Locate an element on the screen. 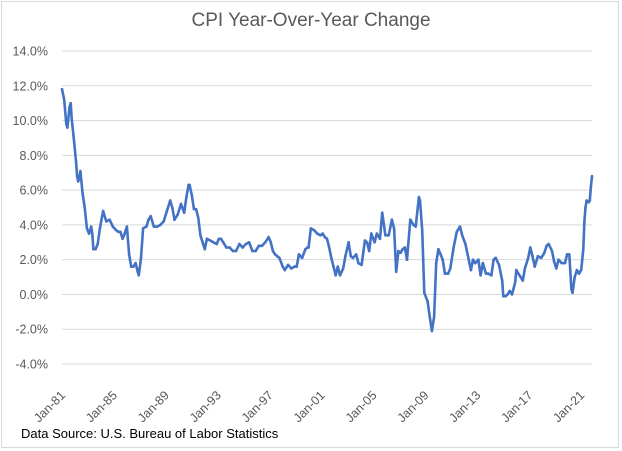 The image size is (622, 451). x-tick-label: Jan-13 is located at coordinates (465, 406).